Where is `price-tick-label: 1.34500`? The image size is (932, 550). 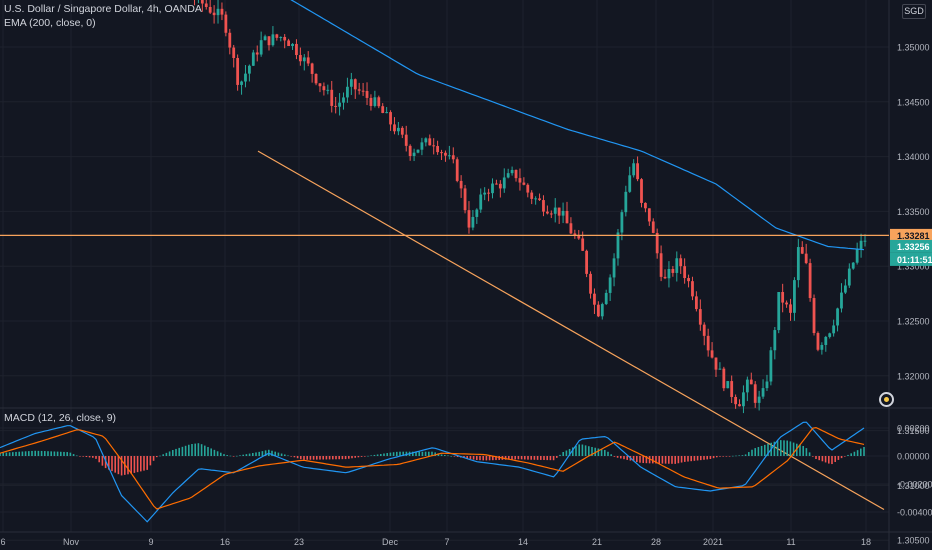 price-tick-label: 1.34500 is located at coordinates (913, 102).